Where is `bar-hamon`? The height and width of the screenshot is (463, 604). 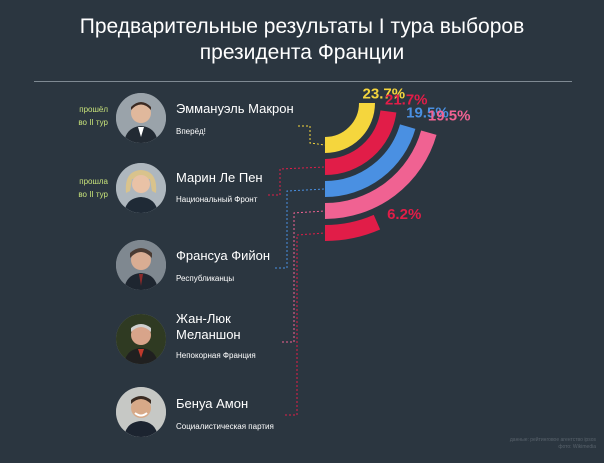 bar-hamon is located at coordinates (352, 227).